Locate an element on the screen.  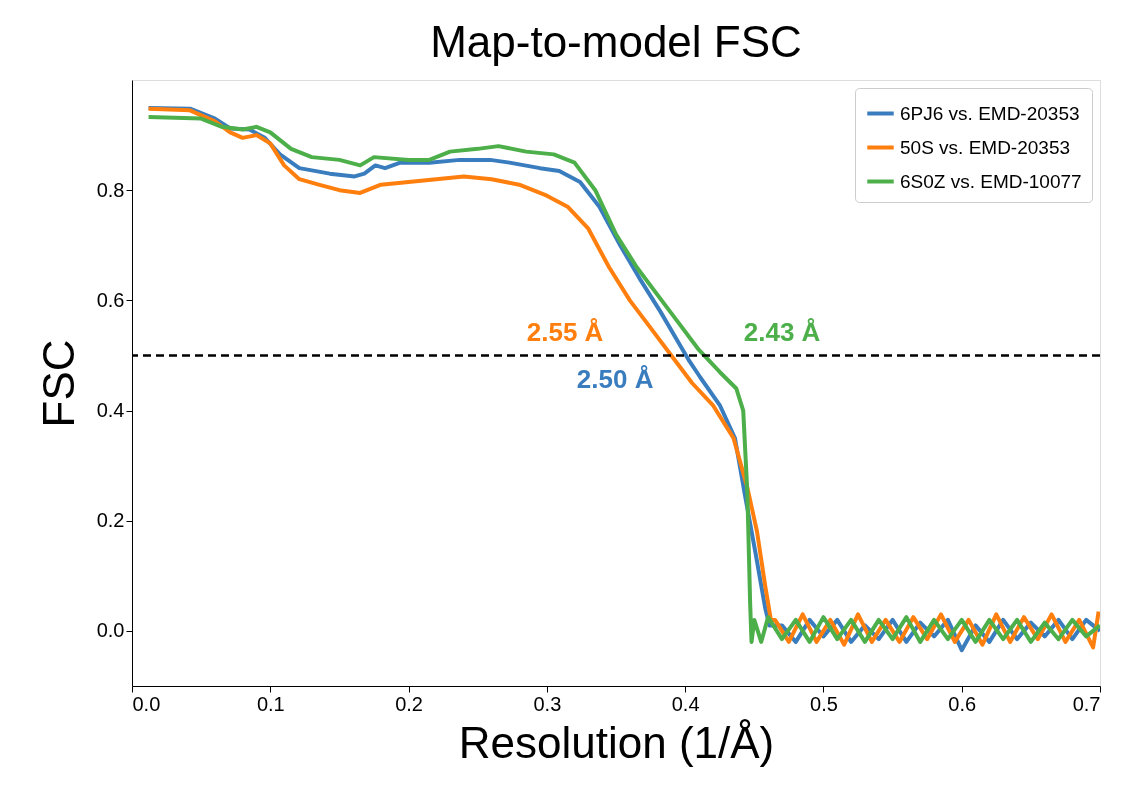
y-tick-label: 0.0 is located at coordinates (110, 630).